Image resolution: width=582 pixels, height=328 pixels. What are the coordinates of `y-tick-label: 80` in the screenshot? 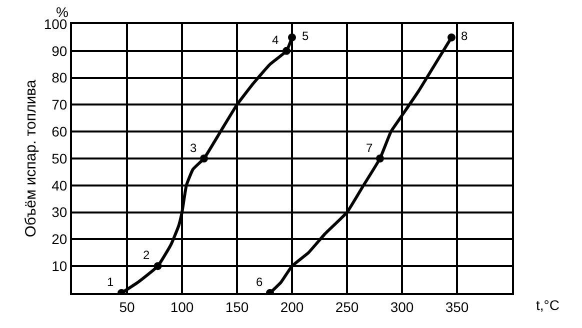 It's located at (60, 78).